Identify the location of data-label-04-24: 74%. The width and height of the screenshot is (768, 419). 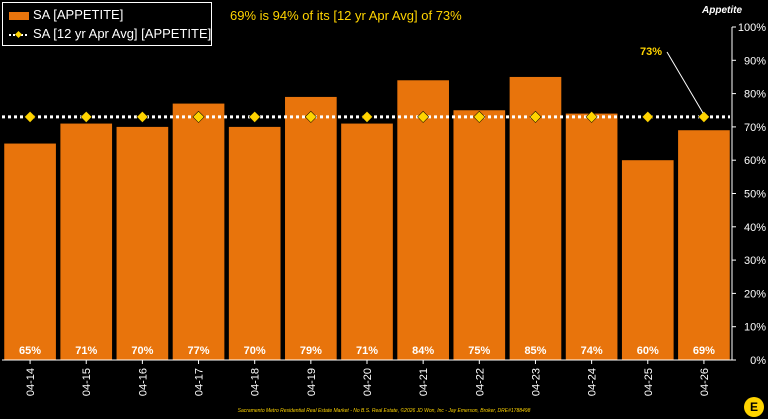
(592, 351).